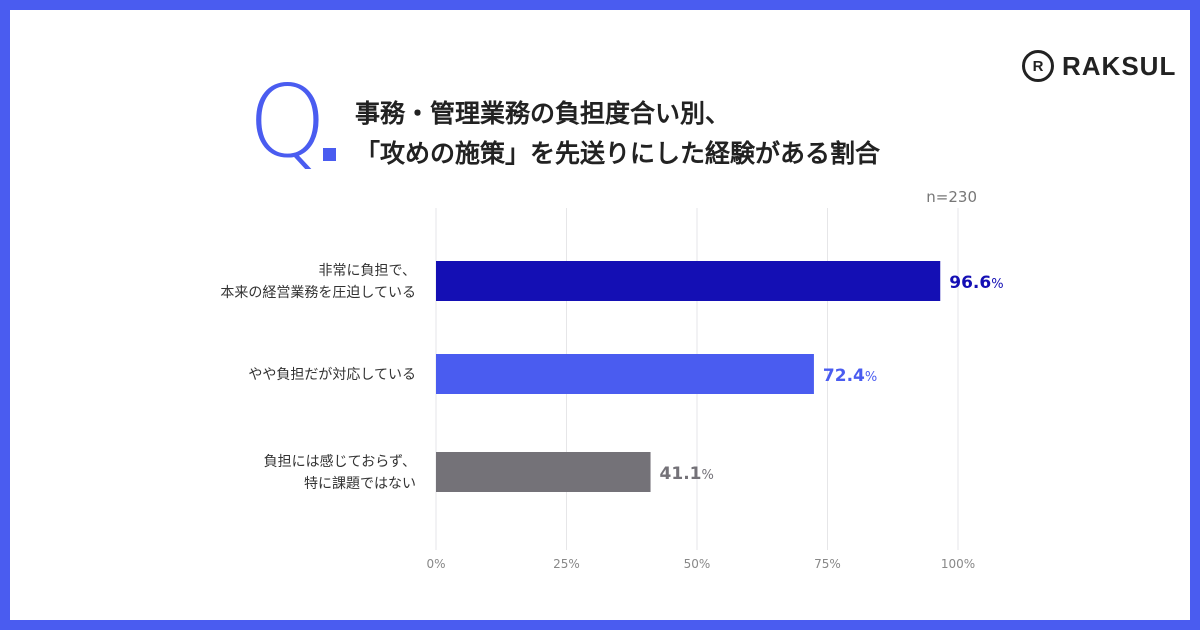 This screenshot has height=630, width=1200. I want to click on x-tick-label: 100%, so click(958, 564).